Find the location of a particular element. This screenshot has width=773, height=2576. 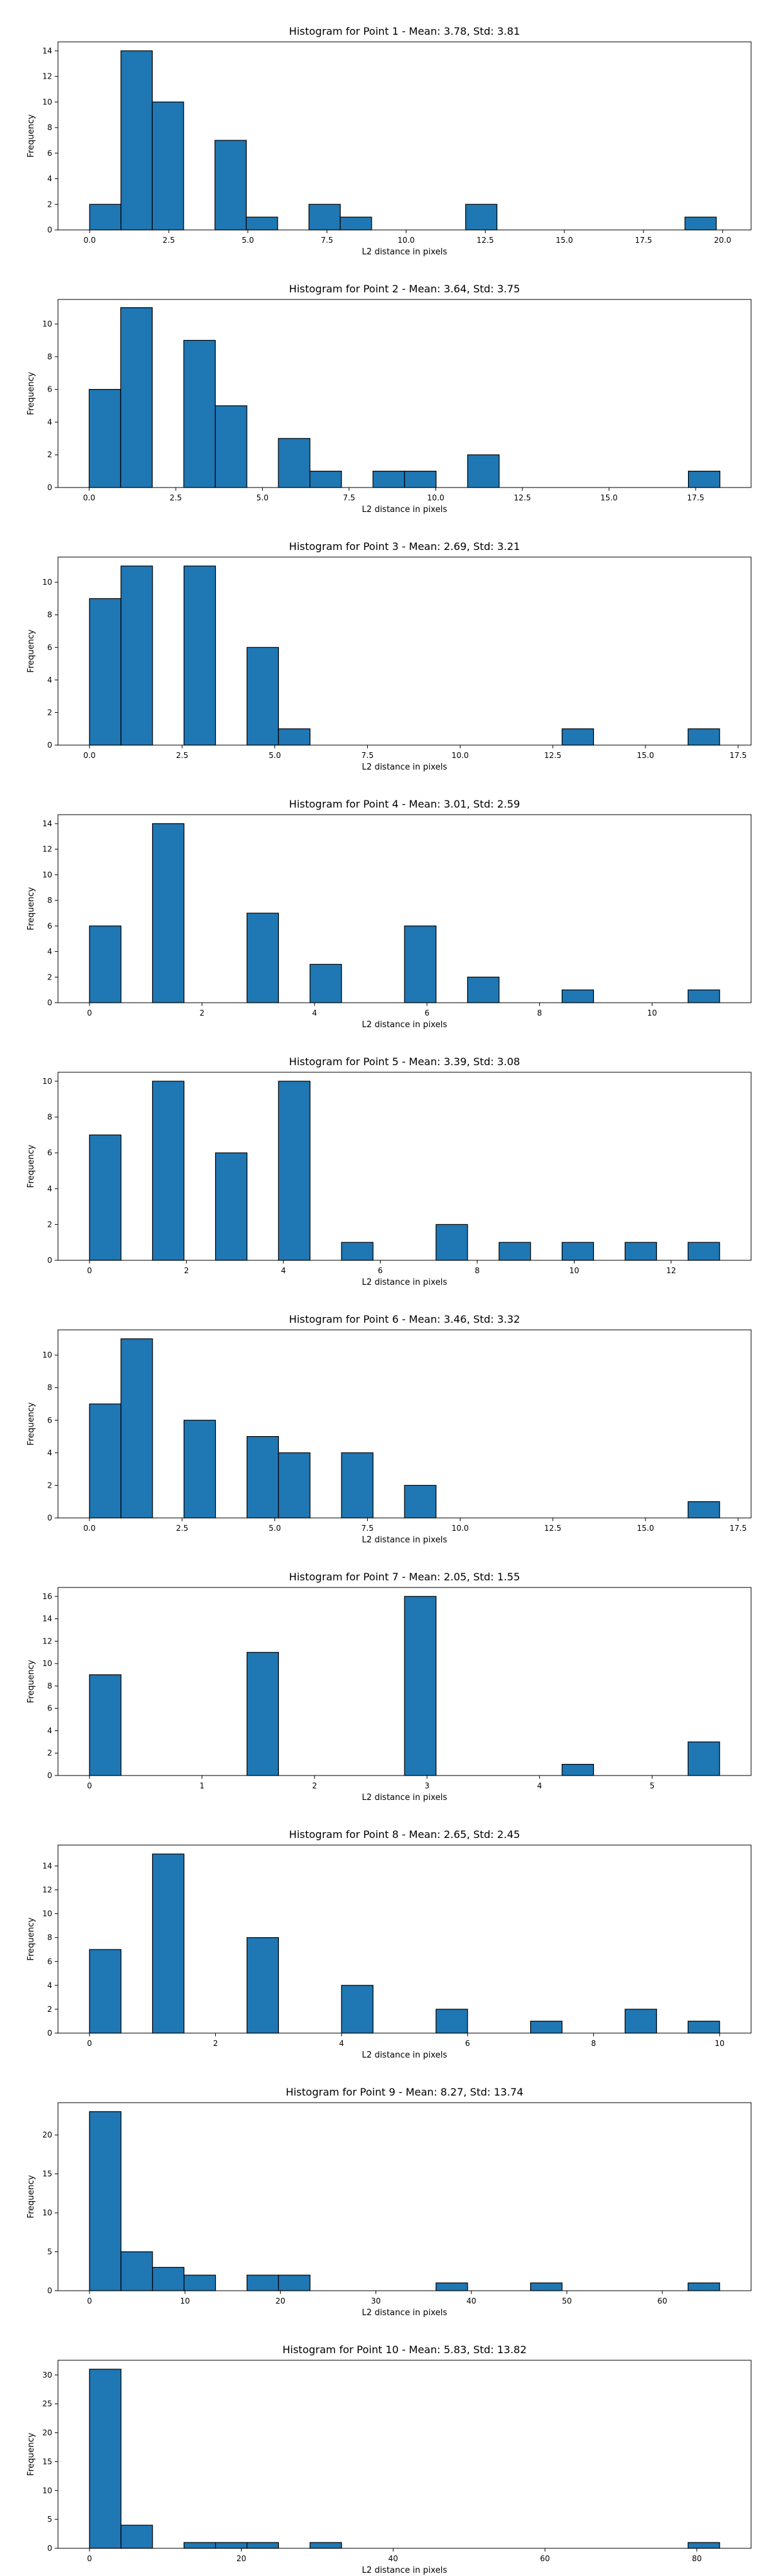

x-tick-label: 50 is located at coordinates (566, 2301).